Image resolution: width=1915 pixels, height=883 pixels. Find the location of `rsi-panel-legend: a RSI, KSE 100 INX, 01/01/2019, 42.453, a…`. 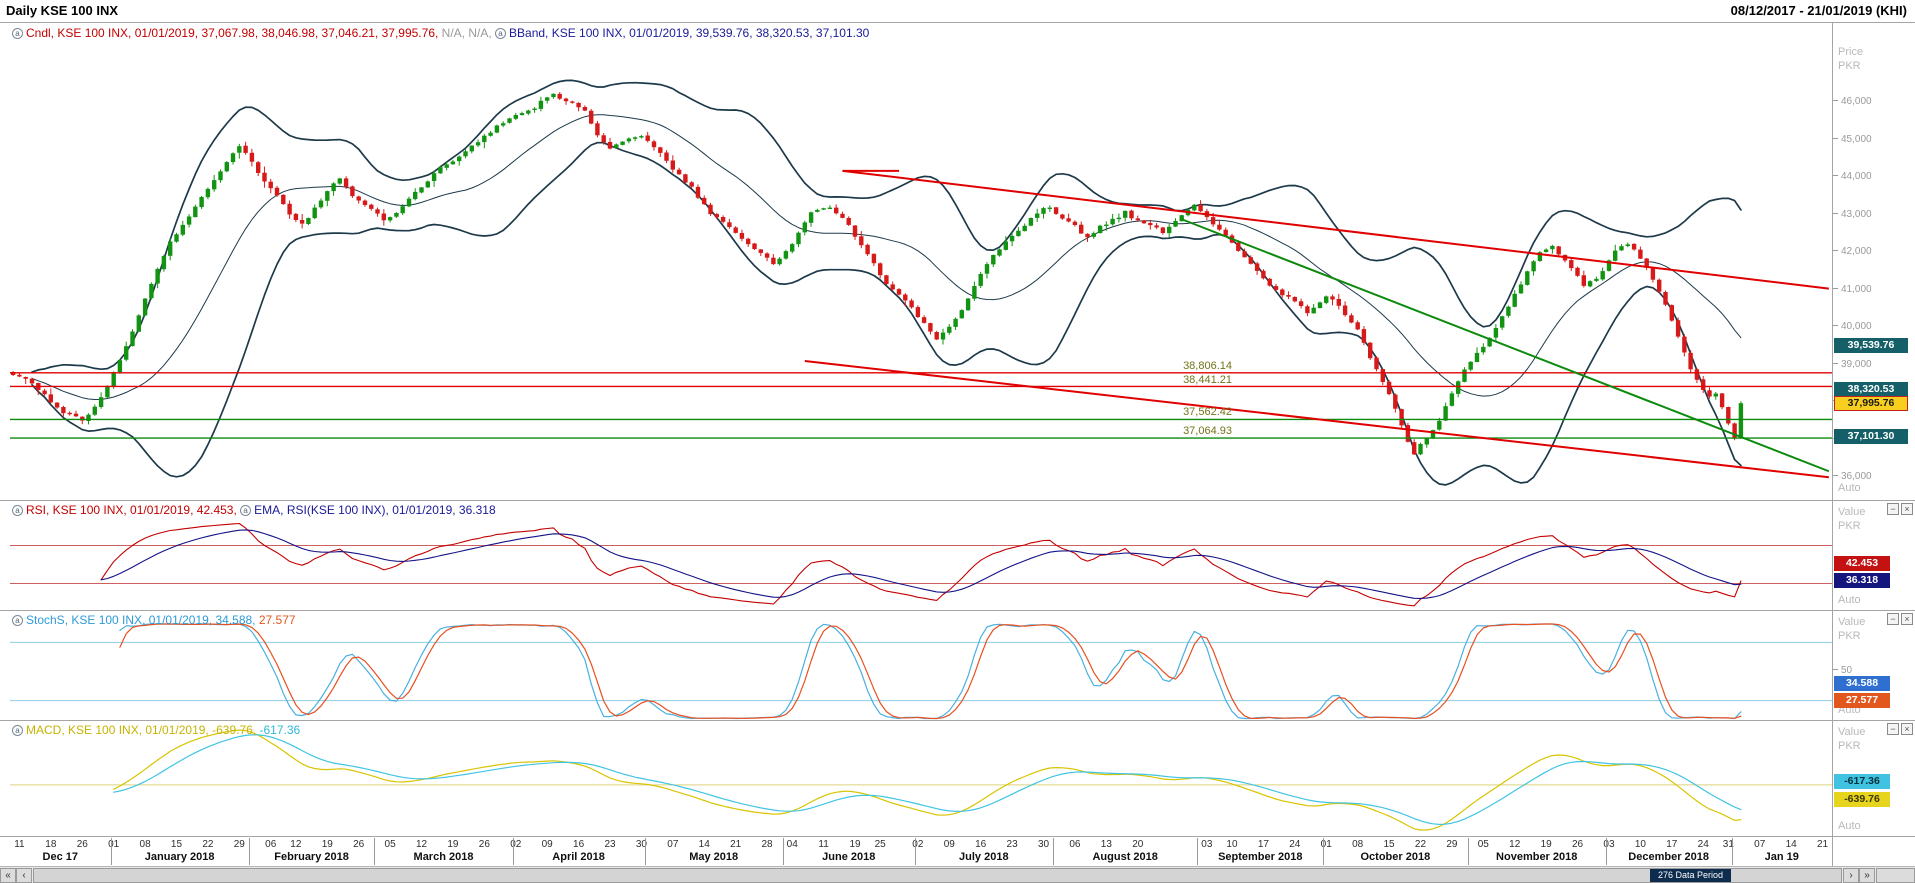

rsi-panel-legend: a RSI, KSE 100 INX, 01/01/2019, 42.453, a… is located at coordinates (254, 510).